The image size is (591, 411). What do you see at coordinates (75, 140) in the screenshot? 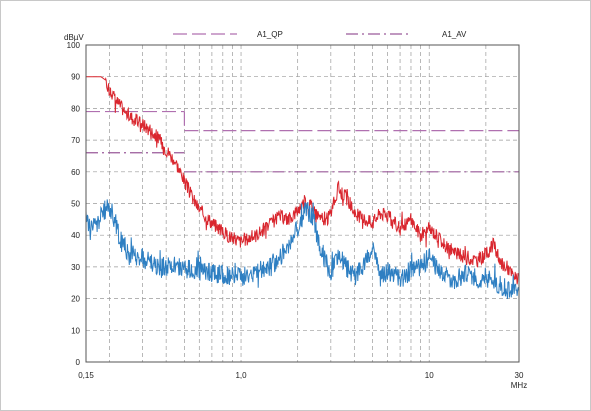
I see `y-tick-label: 70` at bounding box center [75, 140].